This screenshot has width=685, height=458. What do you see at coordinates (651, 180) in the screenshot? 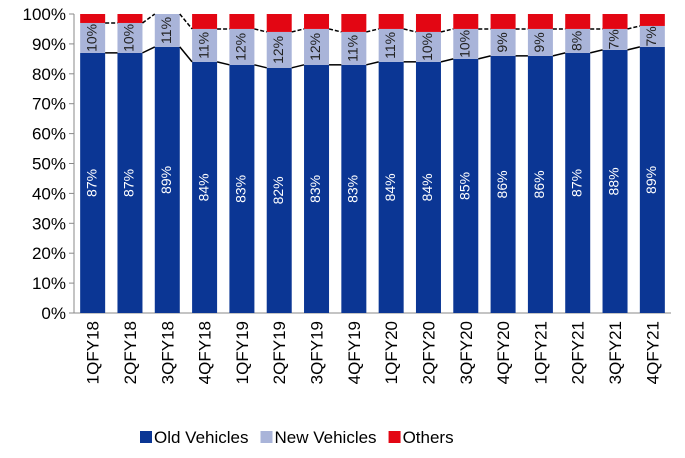
I see `data-label: 89%` at bounding box center [651, 180].